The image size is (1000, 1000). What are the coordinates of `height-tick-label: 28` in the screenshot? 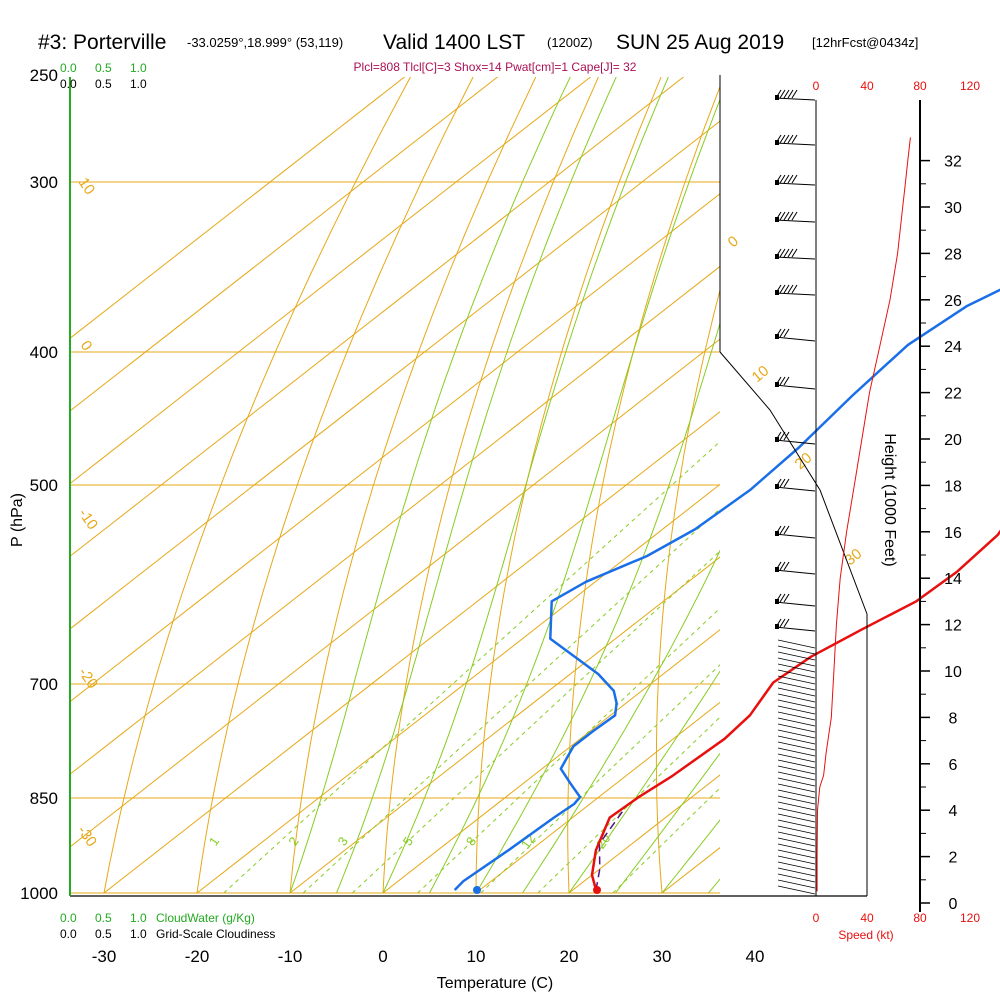 It's located at (953, 254).